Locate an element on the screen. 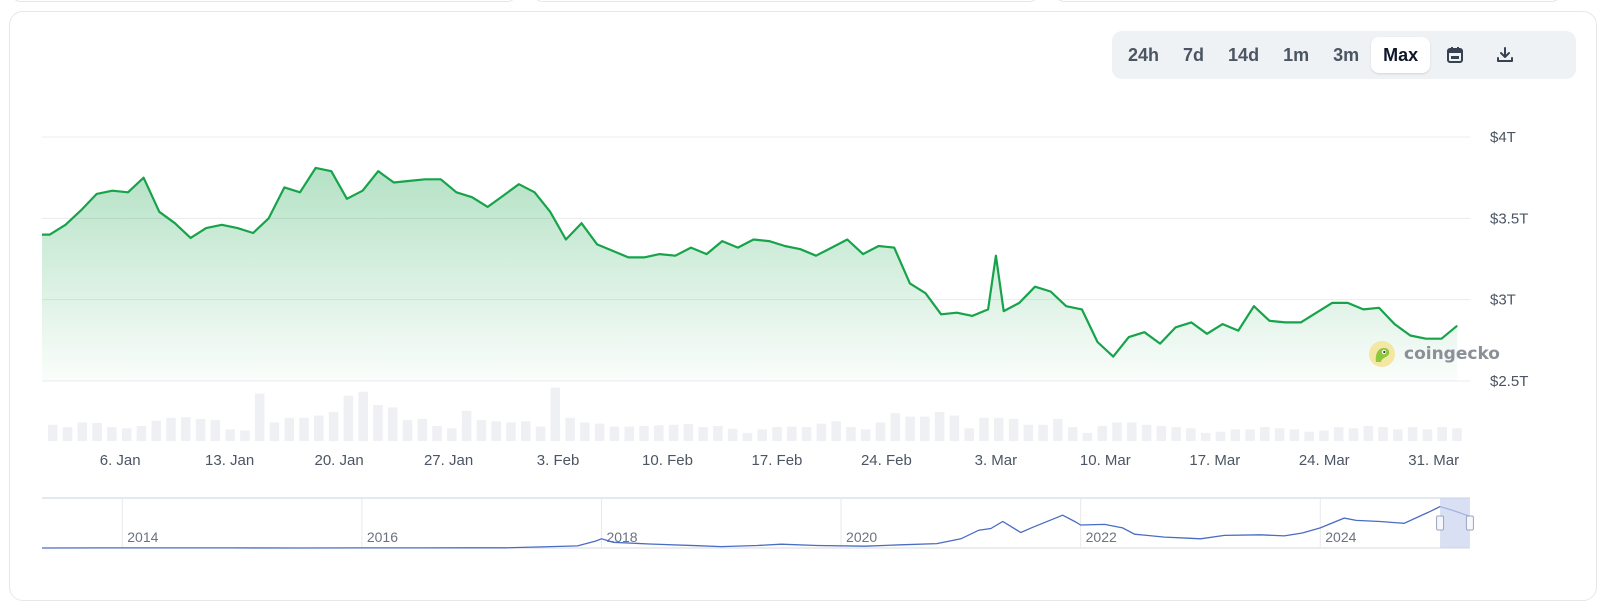  watermark-text: coingecko is located at coordinates (1452, 354).